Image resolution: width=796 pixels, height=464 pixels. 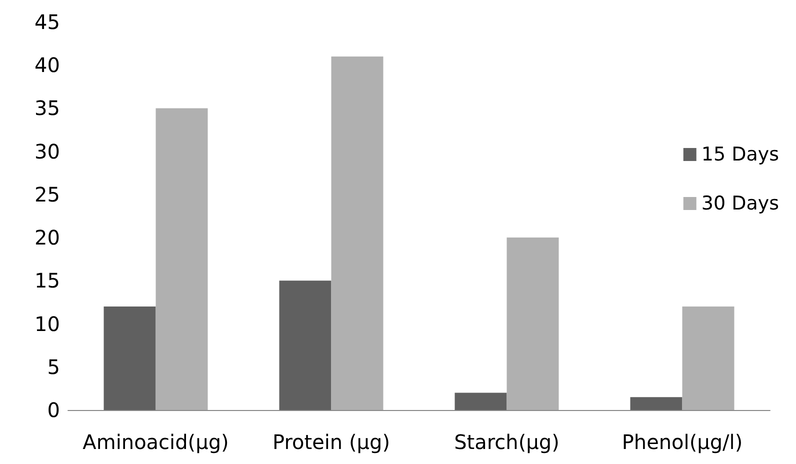 What do you see at coordinates (53, 410) in the screenshot?
I see `y-tick-label: 0` at bounding box center [53, 410].